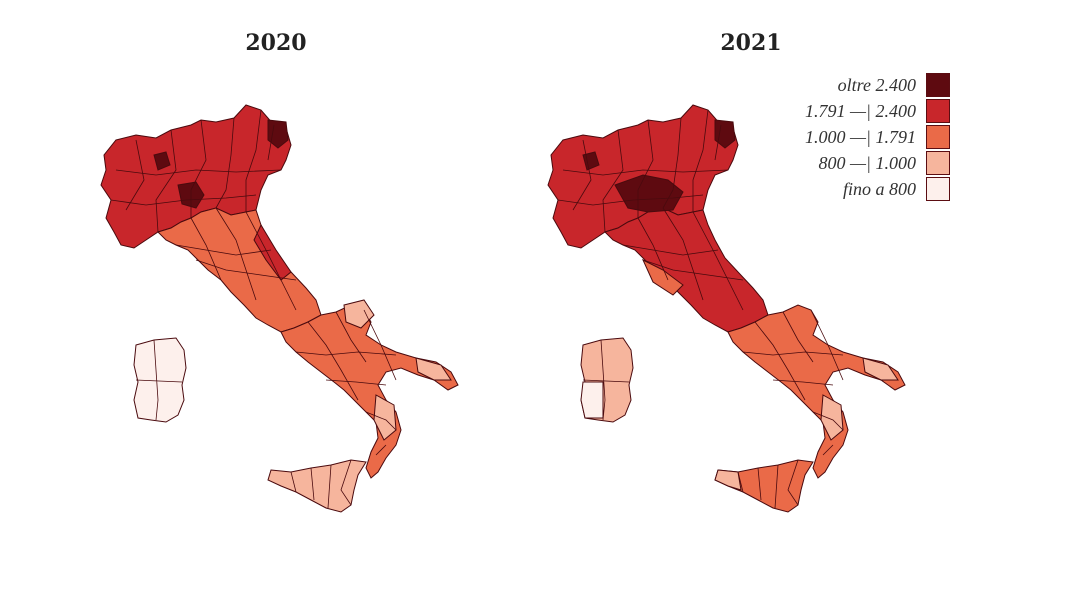 This screenshot has width=1092, height=591. What do you see at coordinates (816, 391) in the screenshot?
I see `region-south-2021` at bounding box center [816, 391].